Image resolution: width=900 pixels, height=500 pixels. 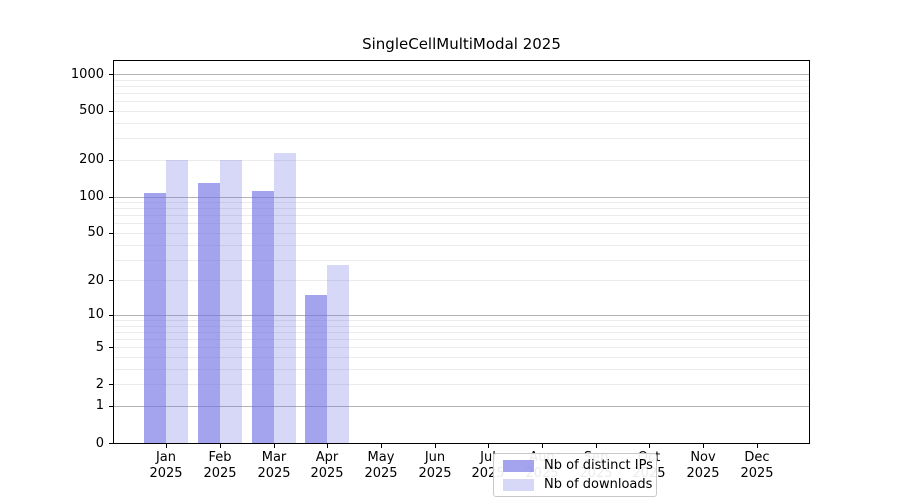 I want to click on legend-label-downloads: Nb of downloads, so click(x=598, y=484).